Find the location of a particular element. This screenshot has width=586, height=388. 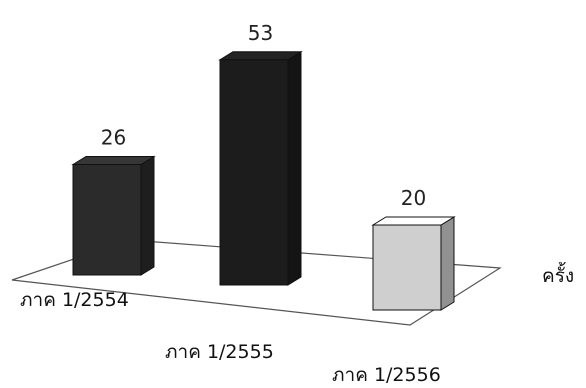

value-label: 26 is located at coordinates (113, 138).